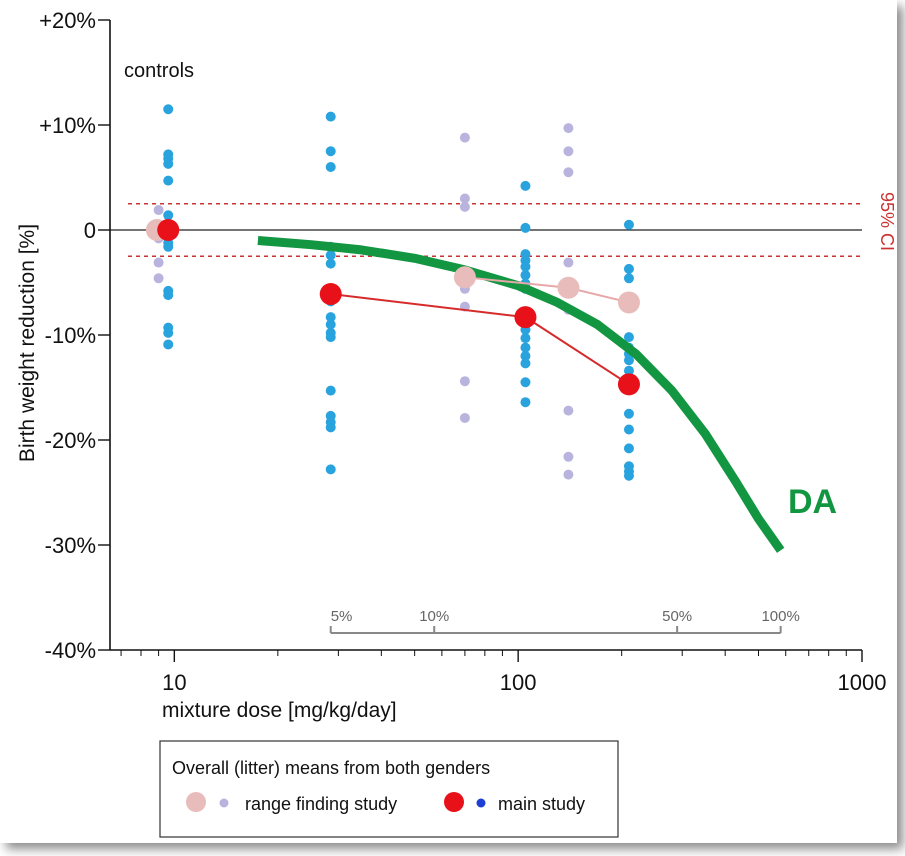 This screenshot has height=856, width=905. I want to click on y-axis-title: Birth weight reduction [%], so click(27, 343).